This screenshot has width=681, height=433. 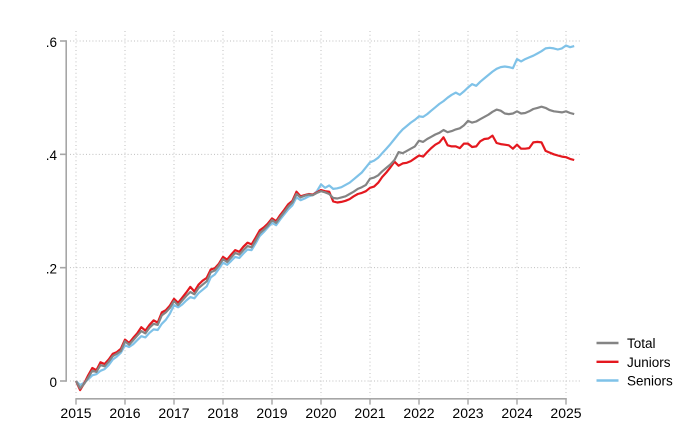 I want to click on svg-text: .4, so click(x=52, y=155).